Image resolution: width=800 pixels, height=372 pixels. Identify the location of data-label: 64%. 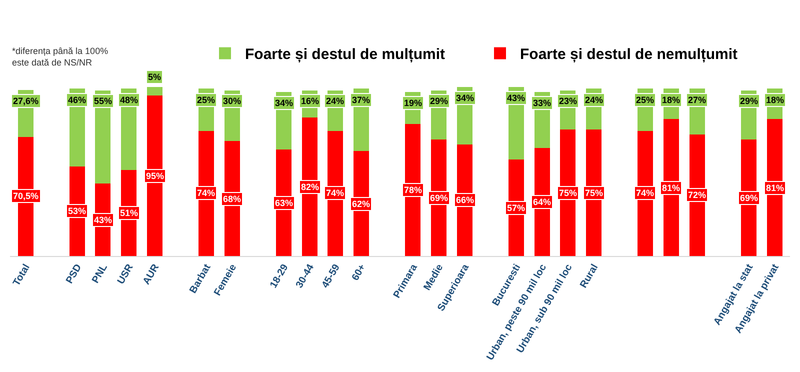
(542, 202).